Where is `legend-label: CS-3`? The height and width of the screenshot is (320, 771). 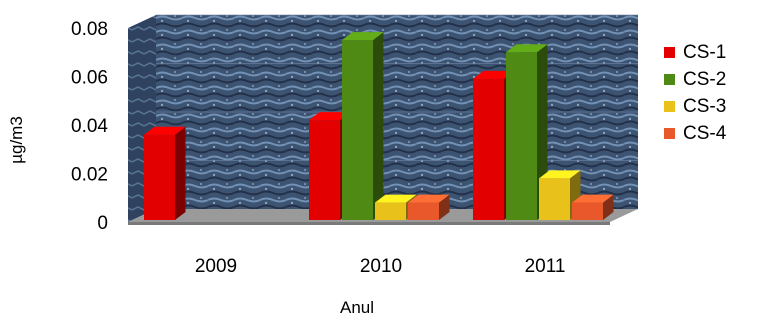 legend-label: CS-3 is located at coordinates (704, 106).